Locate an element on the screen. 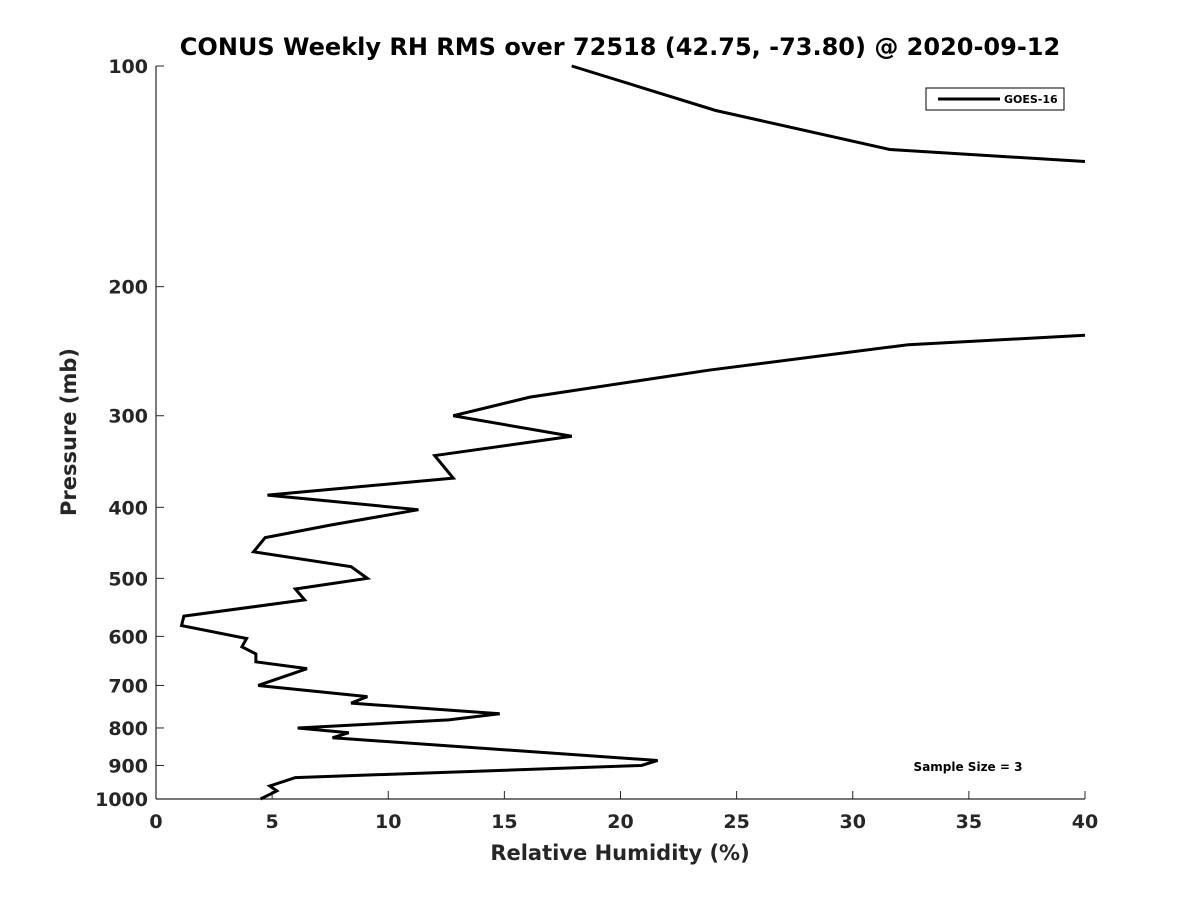 Image resolution: width=1200 pixels, height=900 pixels. y-tick-label: 700 is located at coordinates (128, 686).